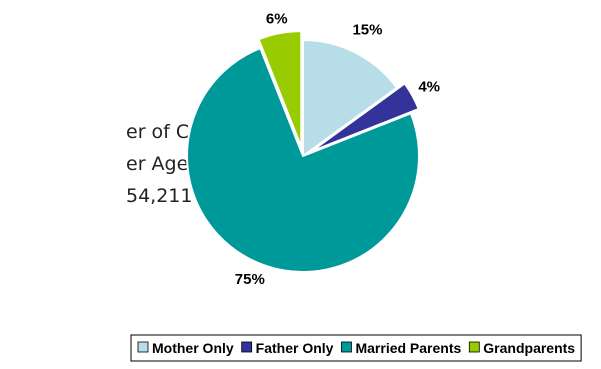  I want to click on pie-slice-father-only, so click(364, 117).